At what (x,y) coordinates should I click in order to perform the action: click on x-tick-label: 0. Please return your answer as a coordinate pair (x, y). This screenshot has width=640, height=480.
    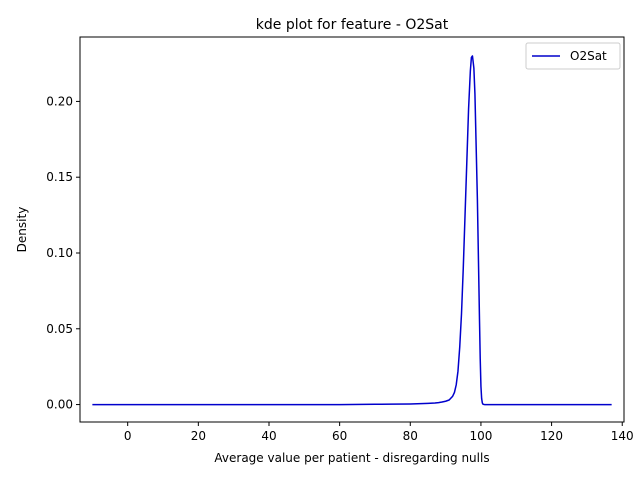
    Looking at the image, I should click on (128, 436).